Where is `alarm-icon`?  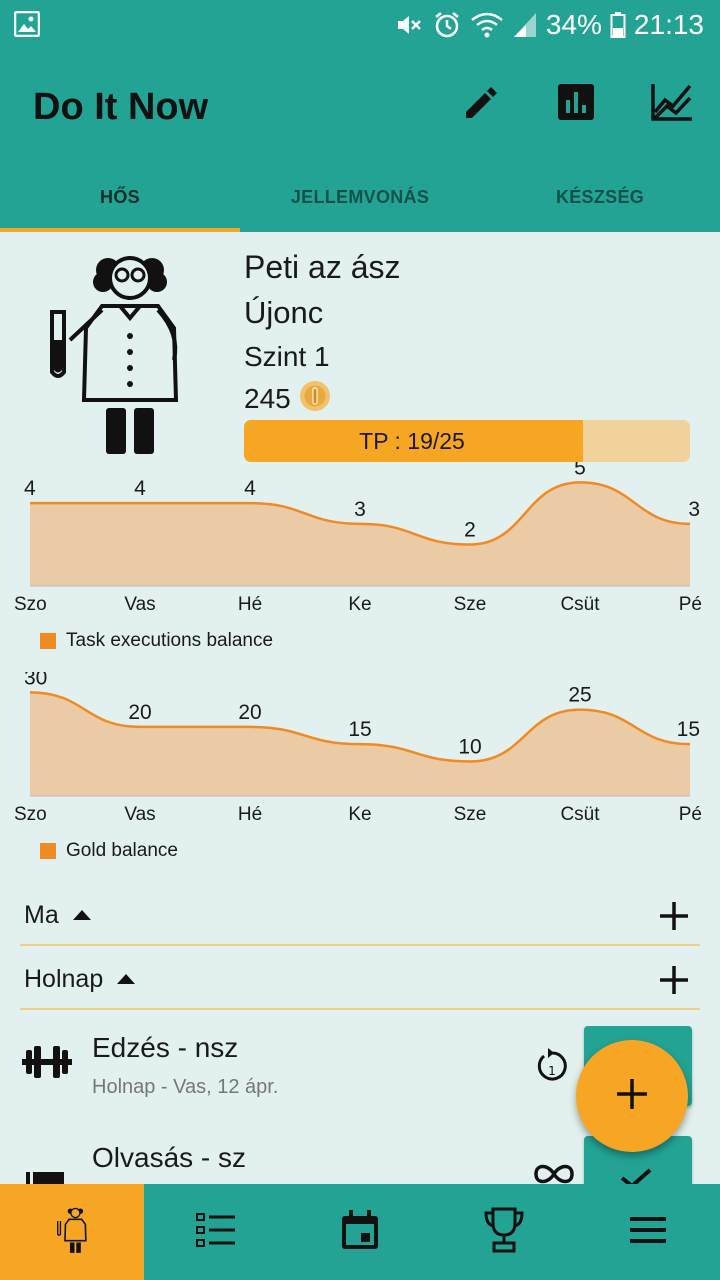
alarm-icon is located at coordinates (447, 25).